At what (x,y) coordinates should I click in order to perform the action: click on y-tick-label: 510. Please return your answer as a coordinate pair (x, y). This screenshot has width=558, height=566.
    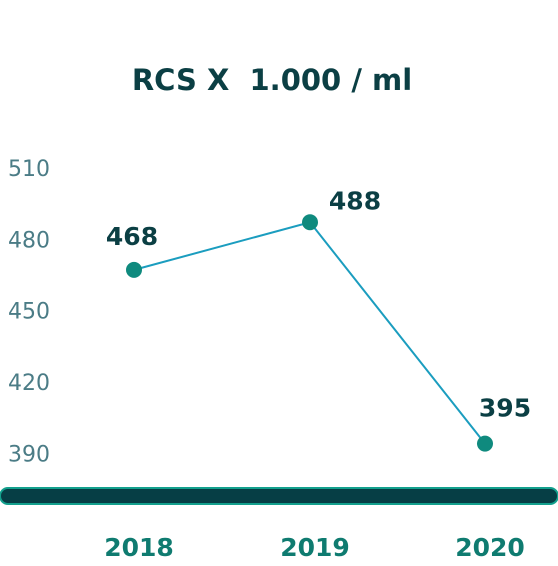
    Looking at the image, I should click on (29, 169).